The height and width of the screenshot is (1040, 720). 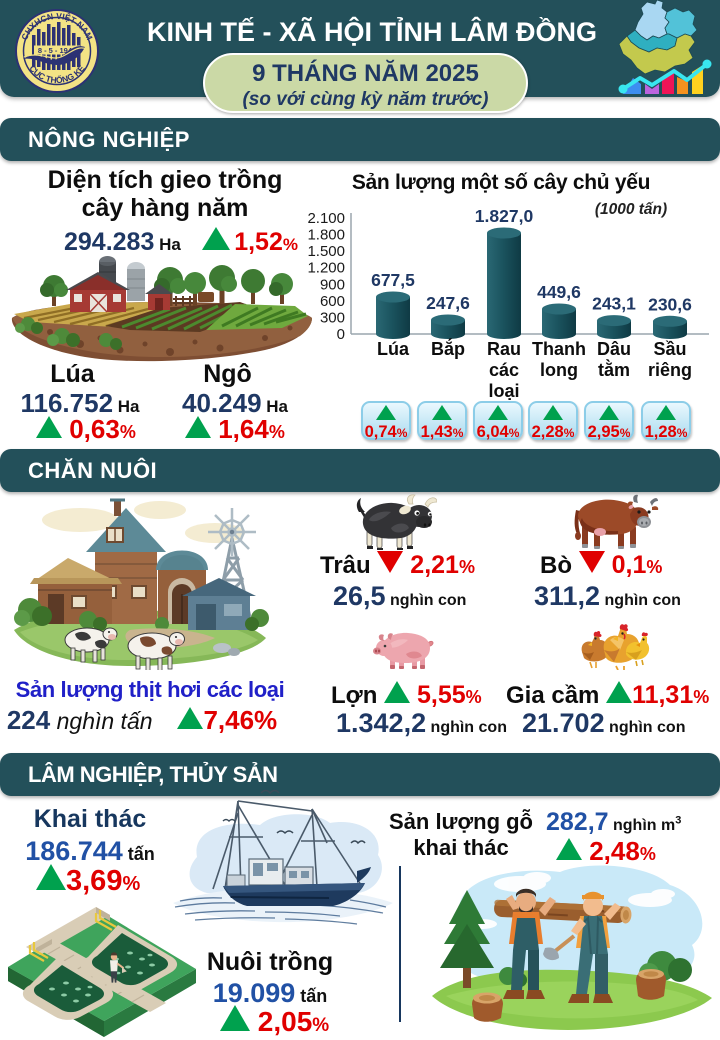 I want to click on svg-text: 243,1, so click(x=614, y=304).